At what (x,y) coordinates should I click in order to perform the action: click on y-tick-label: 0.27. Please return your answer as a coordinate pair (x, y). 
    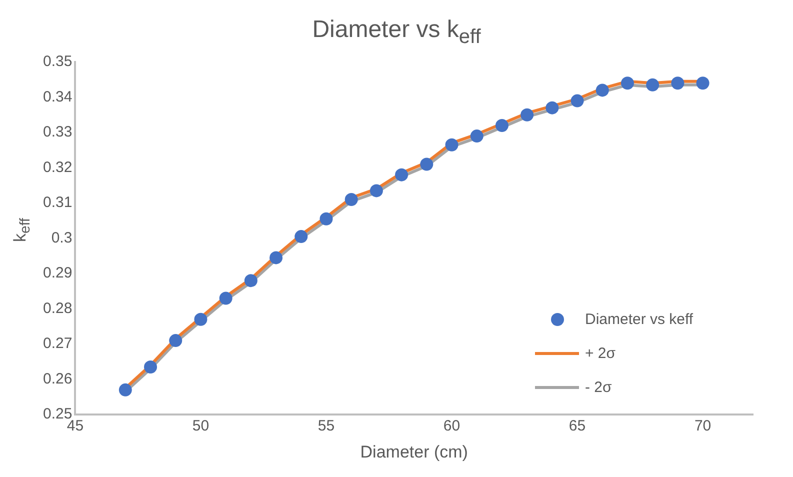
    Looking at the image, I should click on (57, 343).